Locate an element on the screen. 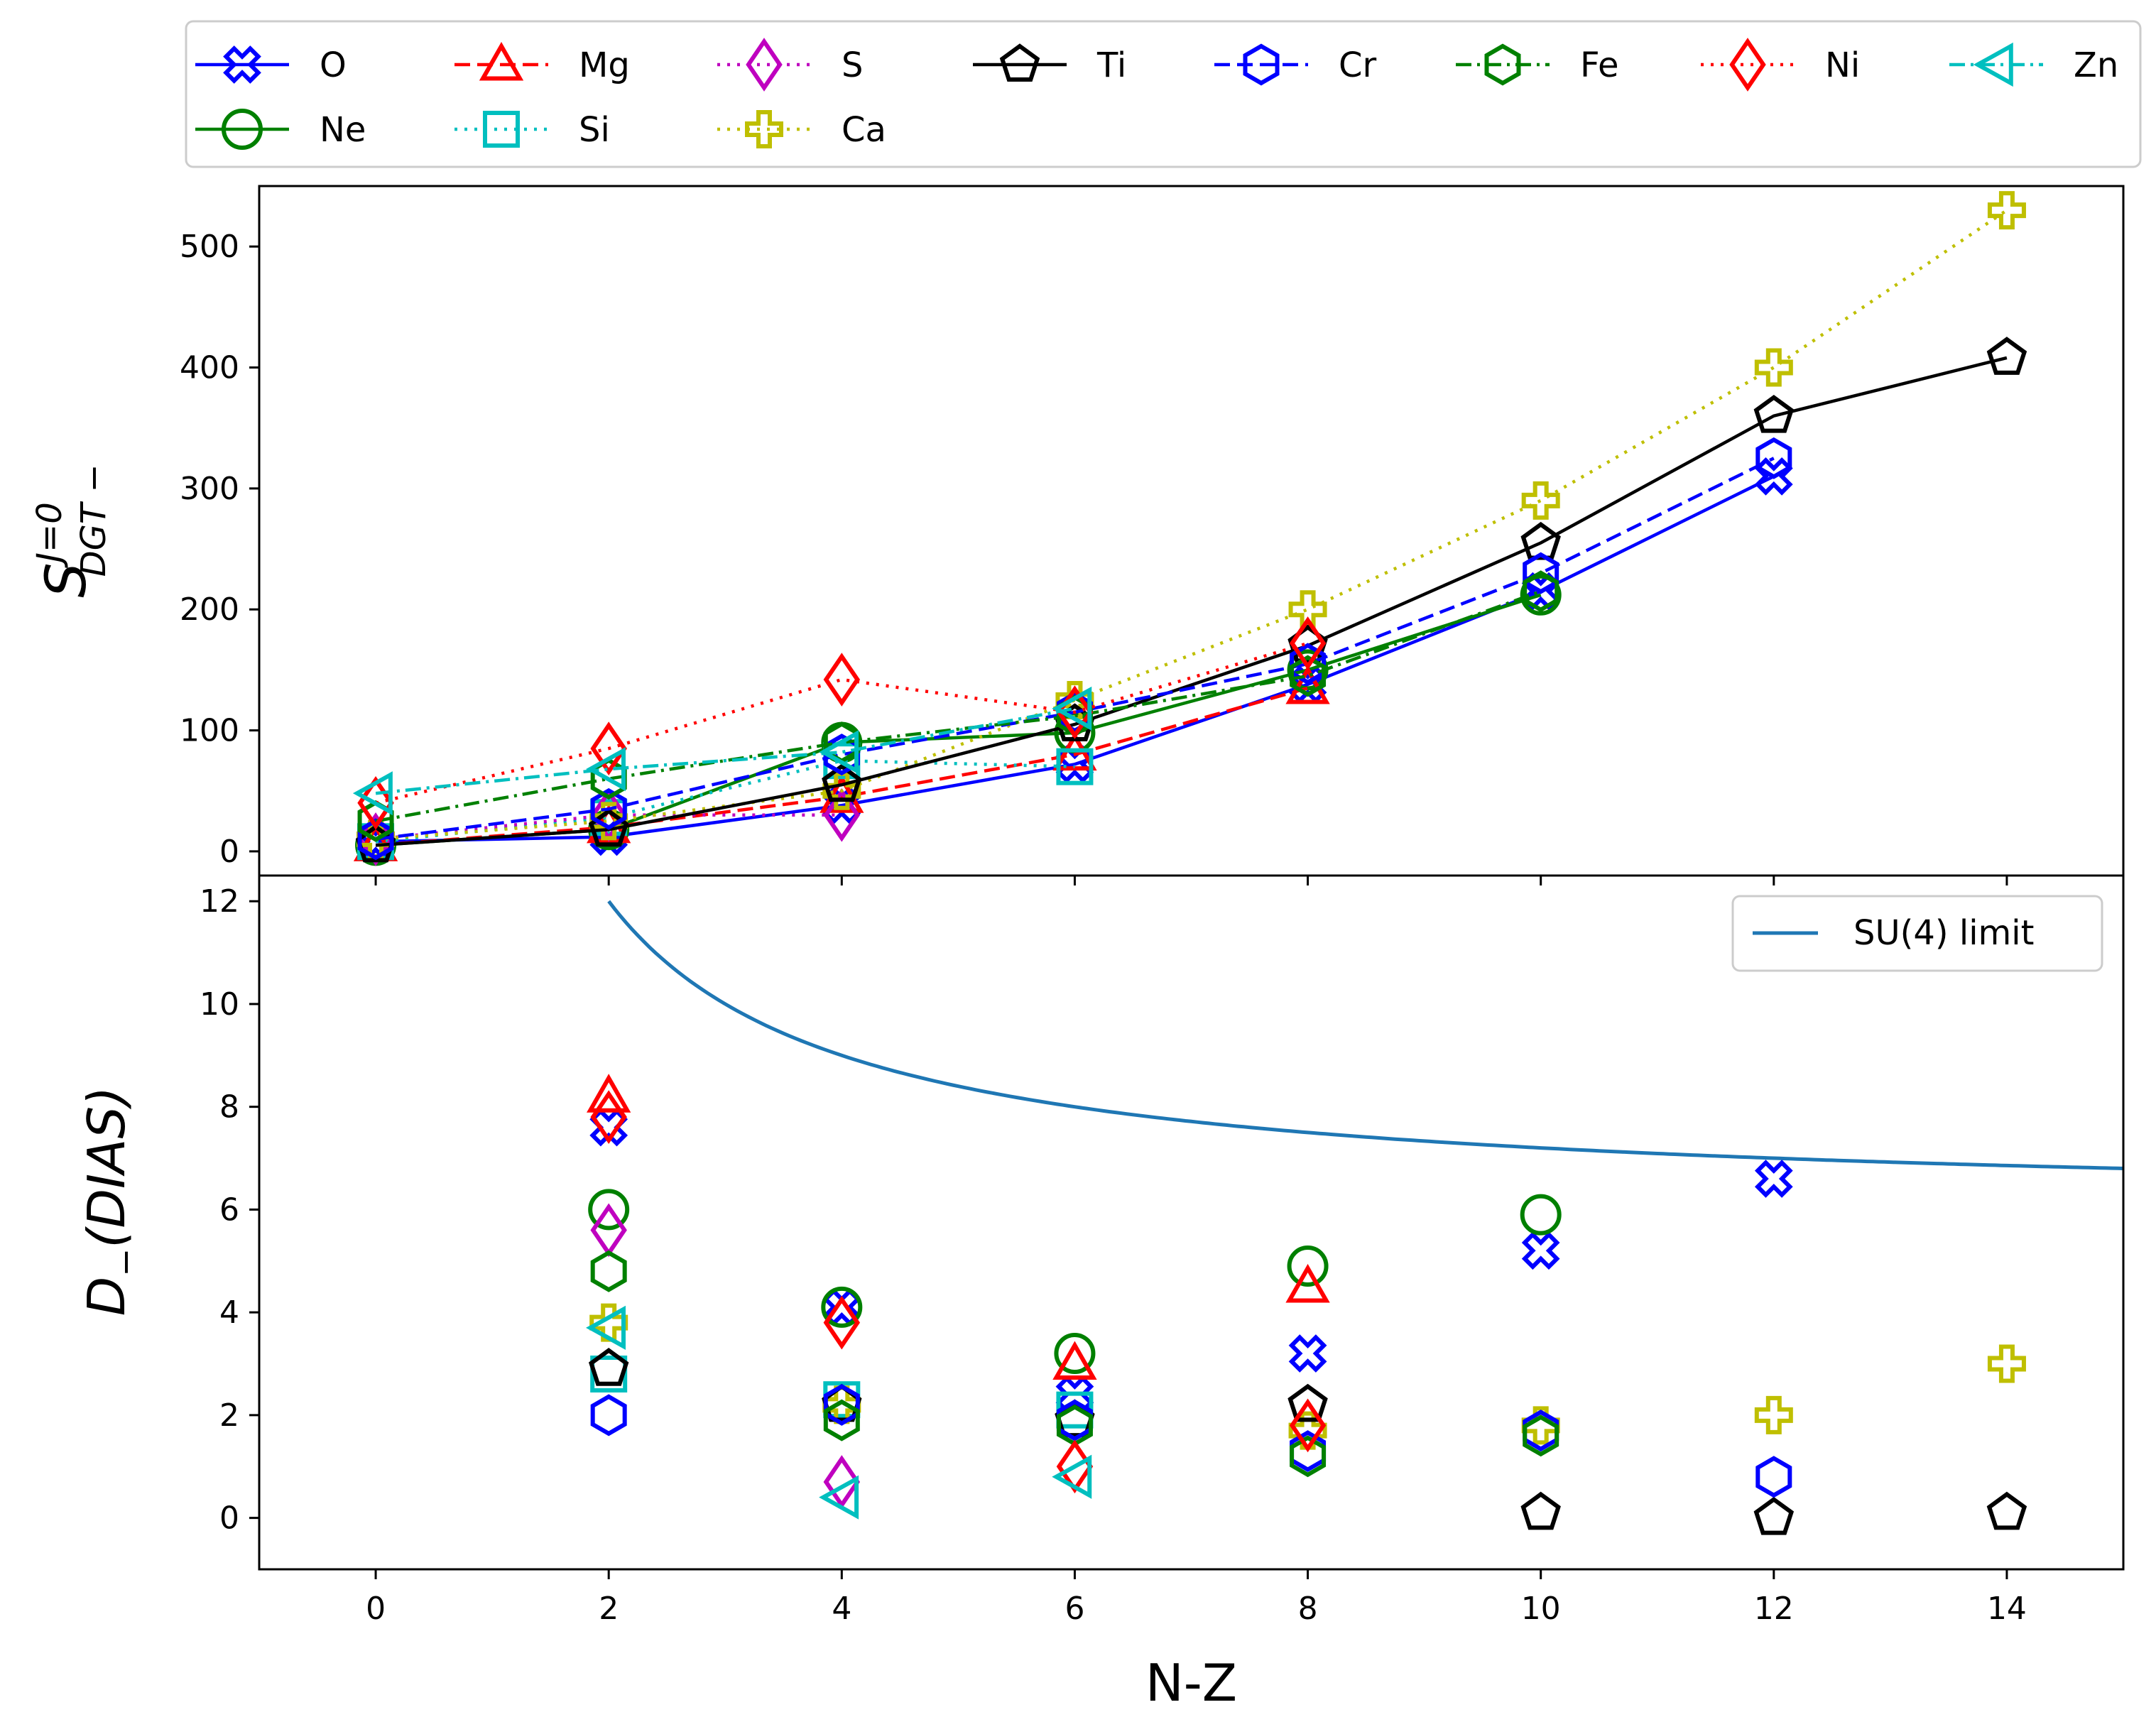 The image size is (2156, 1717). scatter-series-mg is located at coordinates (958, 1227).